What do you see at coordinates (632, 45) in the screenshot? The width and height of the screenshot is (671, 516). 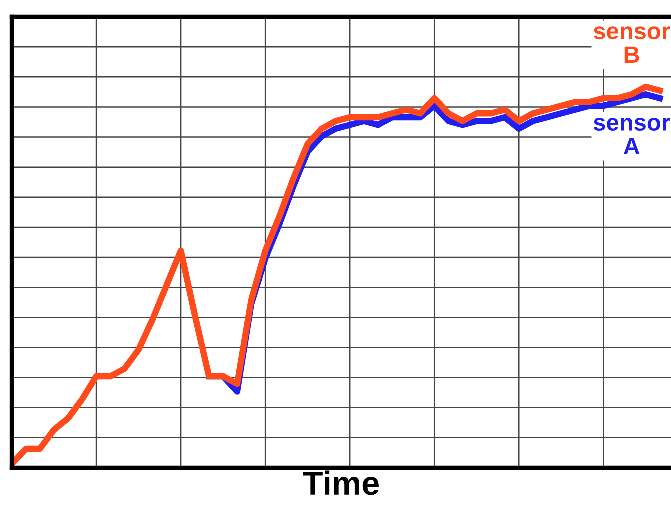 I see `series-label: sensor B` at bounding box center [632, 45].